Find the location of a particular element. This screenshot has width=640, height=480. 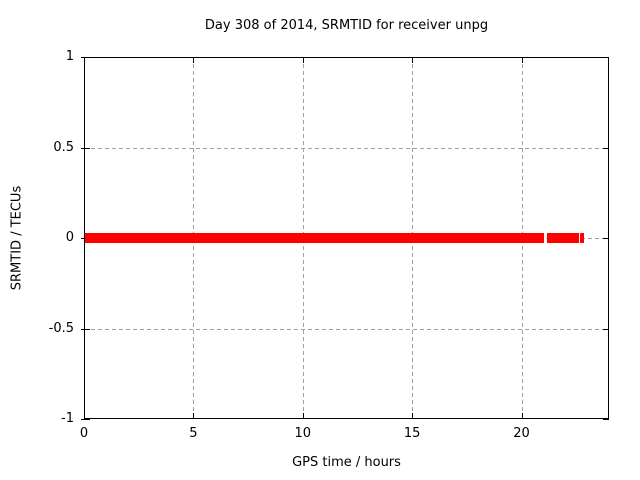

y-tick-label: -1 is located at coordinates (67, 418).